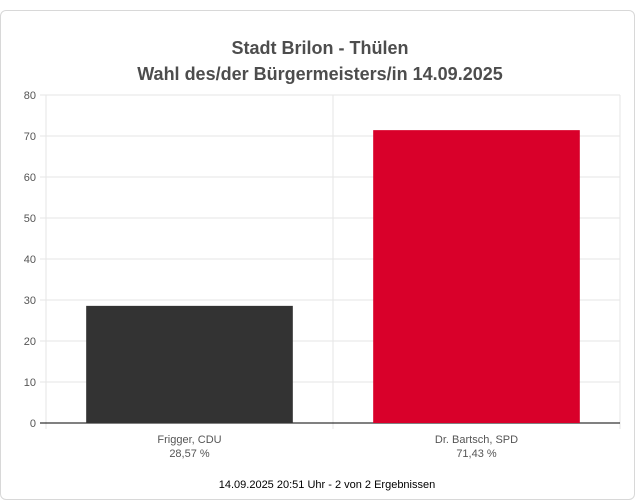 This screenshot has height=500, width=637. Describe the element at coordinates (30, 383) in the screenshot. I see `y-tick-label: 10` at that location.